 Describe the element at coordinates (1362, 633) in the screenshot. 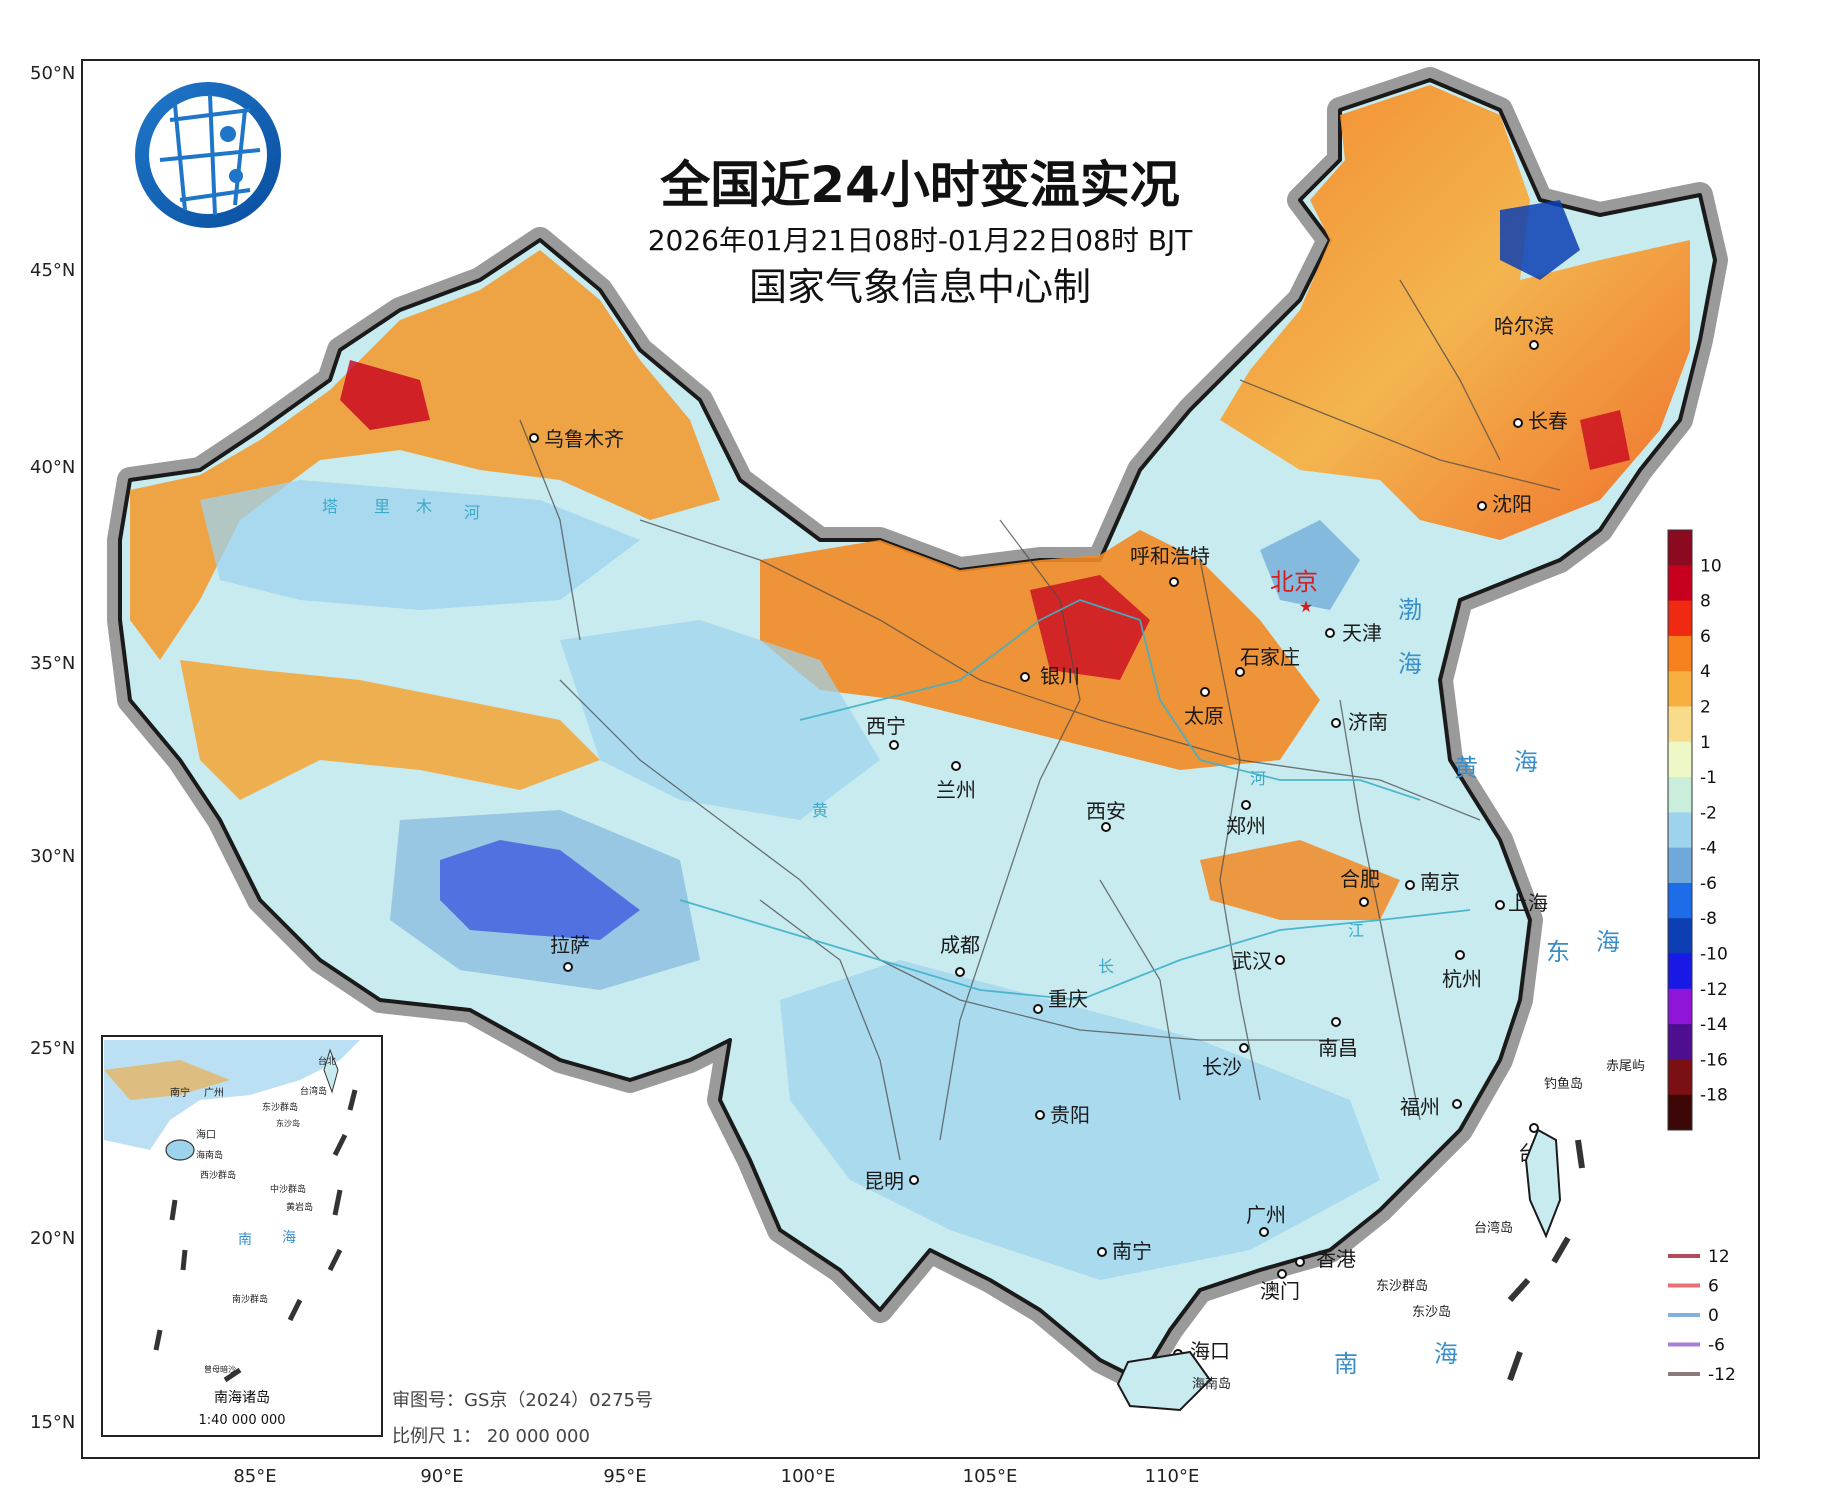

I see `svg-text: 天津` at that location.